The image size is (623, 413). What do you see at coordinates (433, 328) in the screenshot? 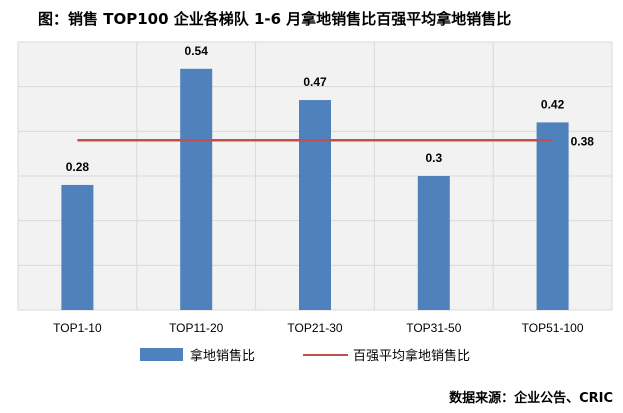
I see `x-tick-top31-50: TOP31-50` at bounding box center [433, 328].